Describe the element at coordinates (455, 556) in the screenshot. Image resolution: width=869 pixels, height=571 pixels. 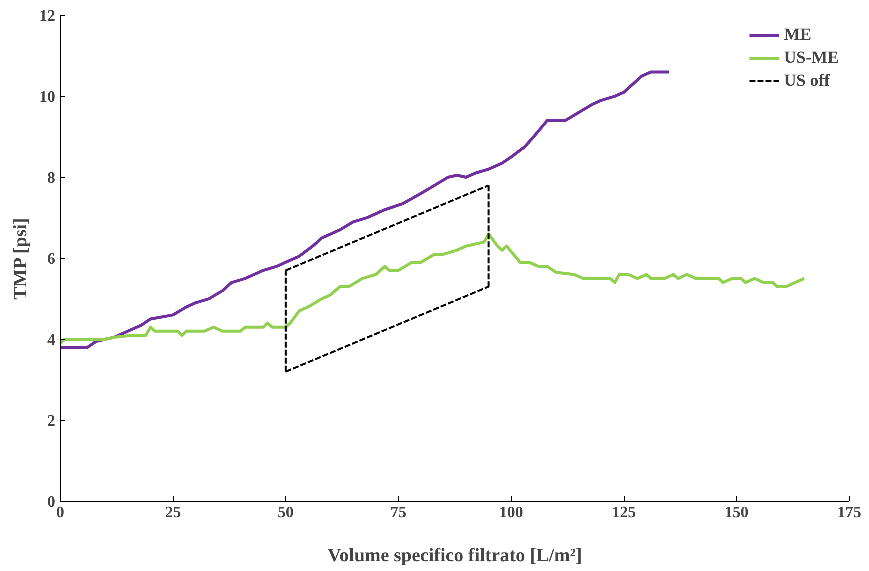
I see `x-axis-title: Volume specifico filtrato [L/m²]` at that location.